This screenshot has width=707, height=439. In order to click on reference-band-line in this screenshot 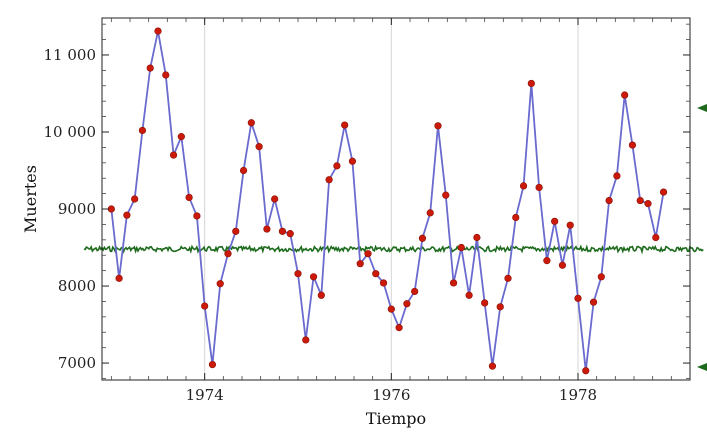, I will do `click(393, 249)`.